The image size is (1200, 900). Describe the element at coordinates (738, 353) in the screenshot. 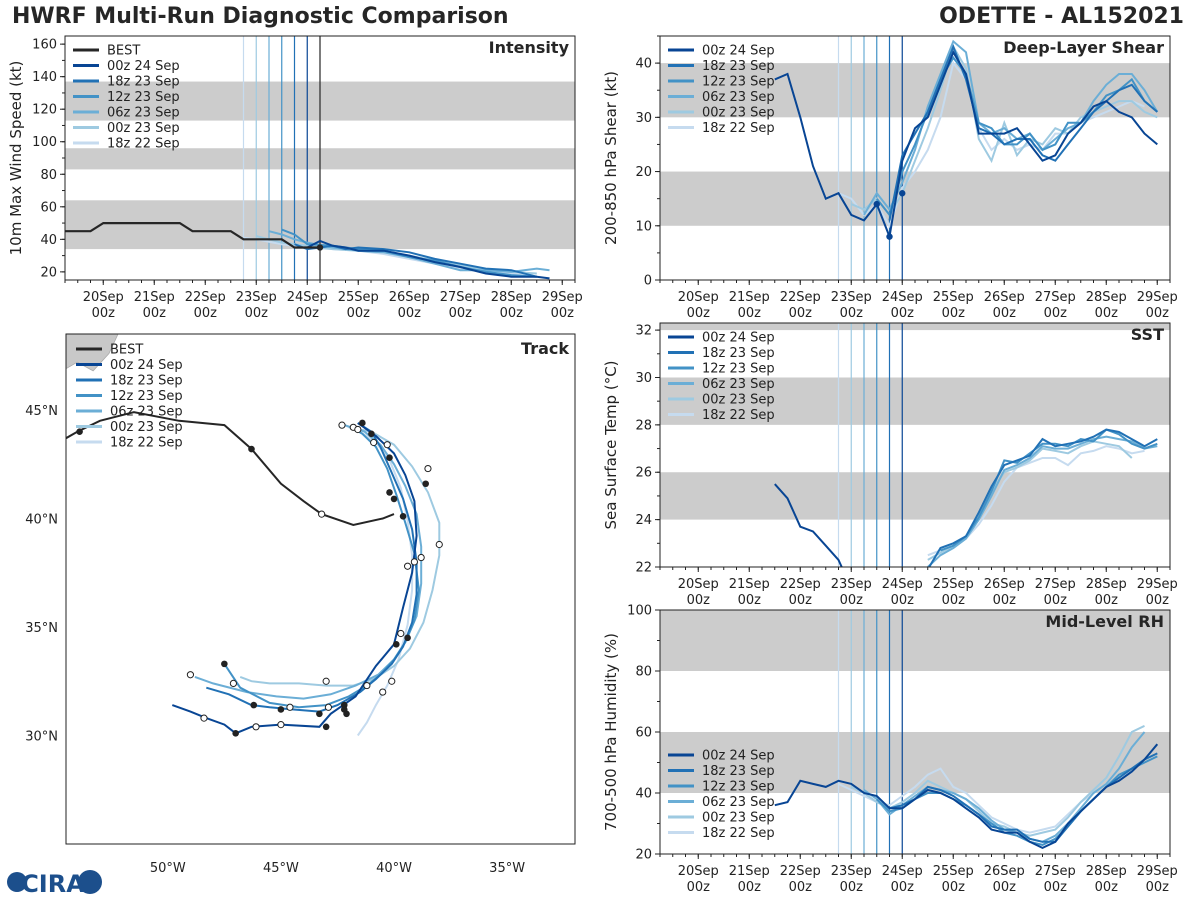

I see `sst-legend-label: 18z 23 Sep` at that location.